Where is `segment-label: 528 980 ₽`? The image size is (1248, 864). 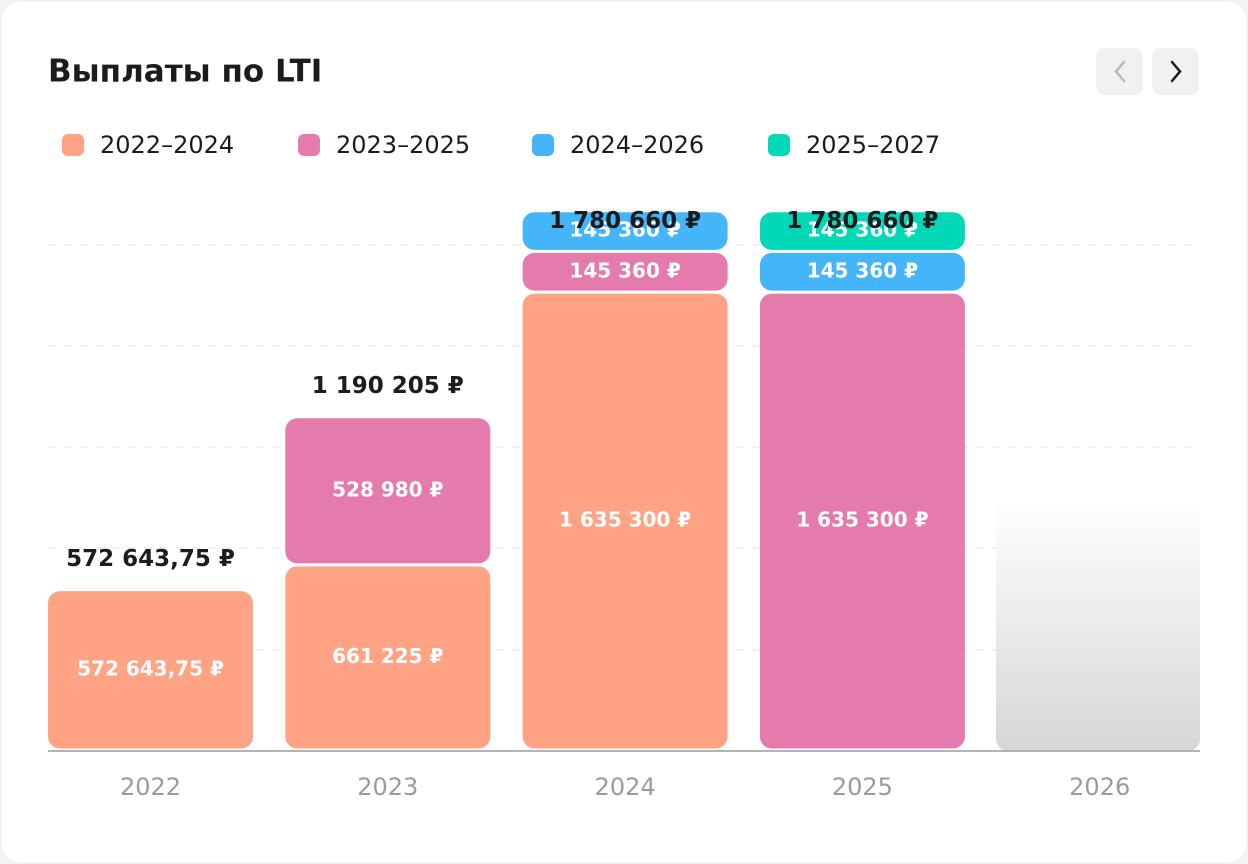 segment-label: 528 980 ₽ is located at coordinates (387, 489).